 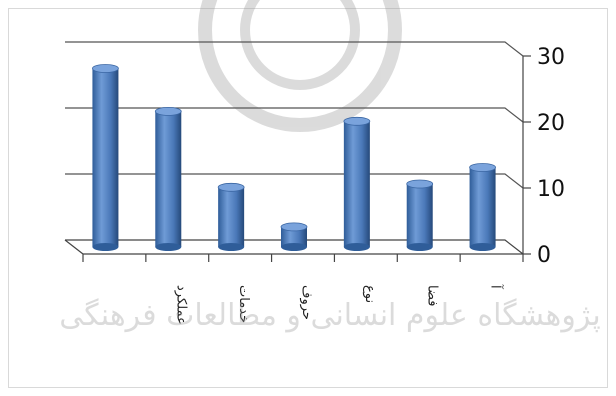 I want to click on category-label: فضا, so click(x=432, y=295).